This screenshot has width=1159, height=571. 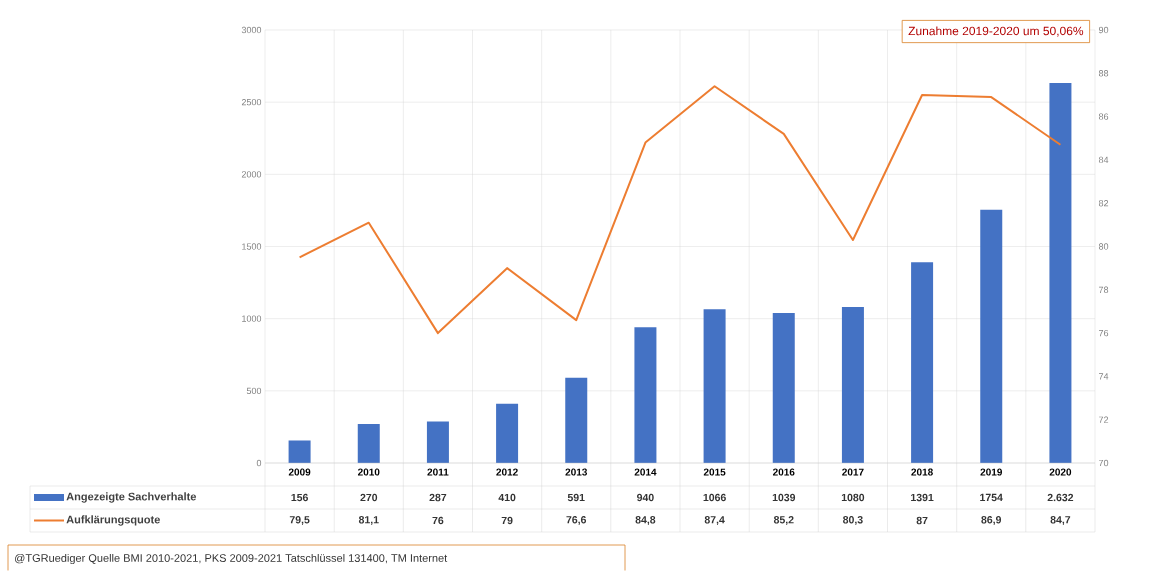 I want to click on y2-tick-label: 80, so click(x=1103, y=246).